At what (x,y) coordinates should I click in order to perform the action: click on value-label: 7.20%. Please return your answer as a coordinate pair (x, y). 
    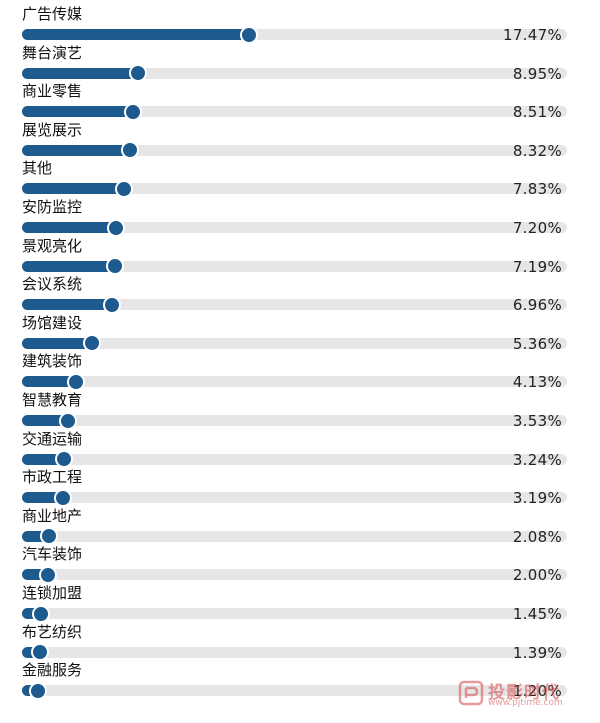
    Looking at the image, I should click on (537, 228).